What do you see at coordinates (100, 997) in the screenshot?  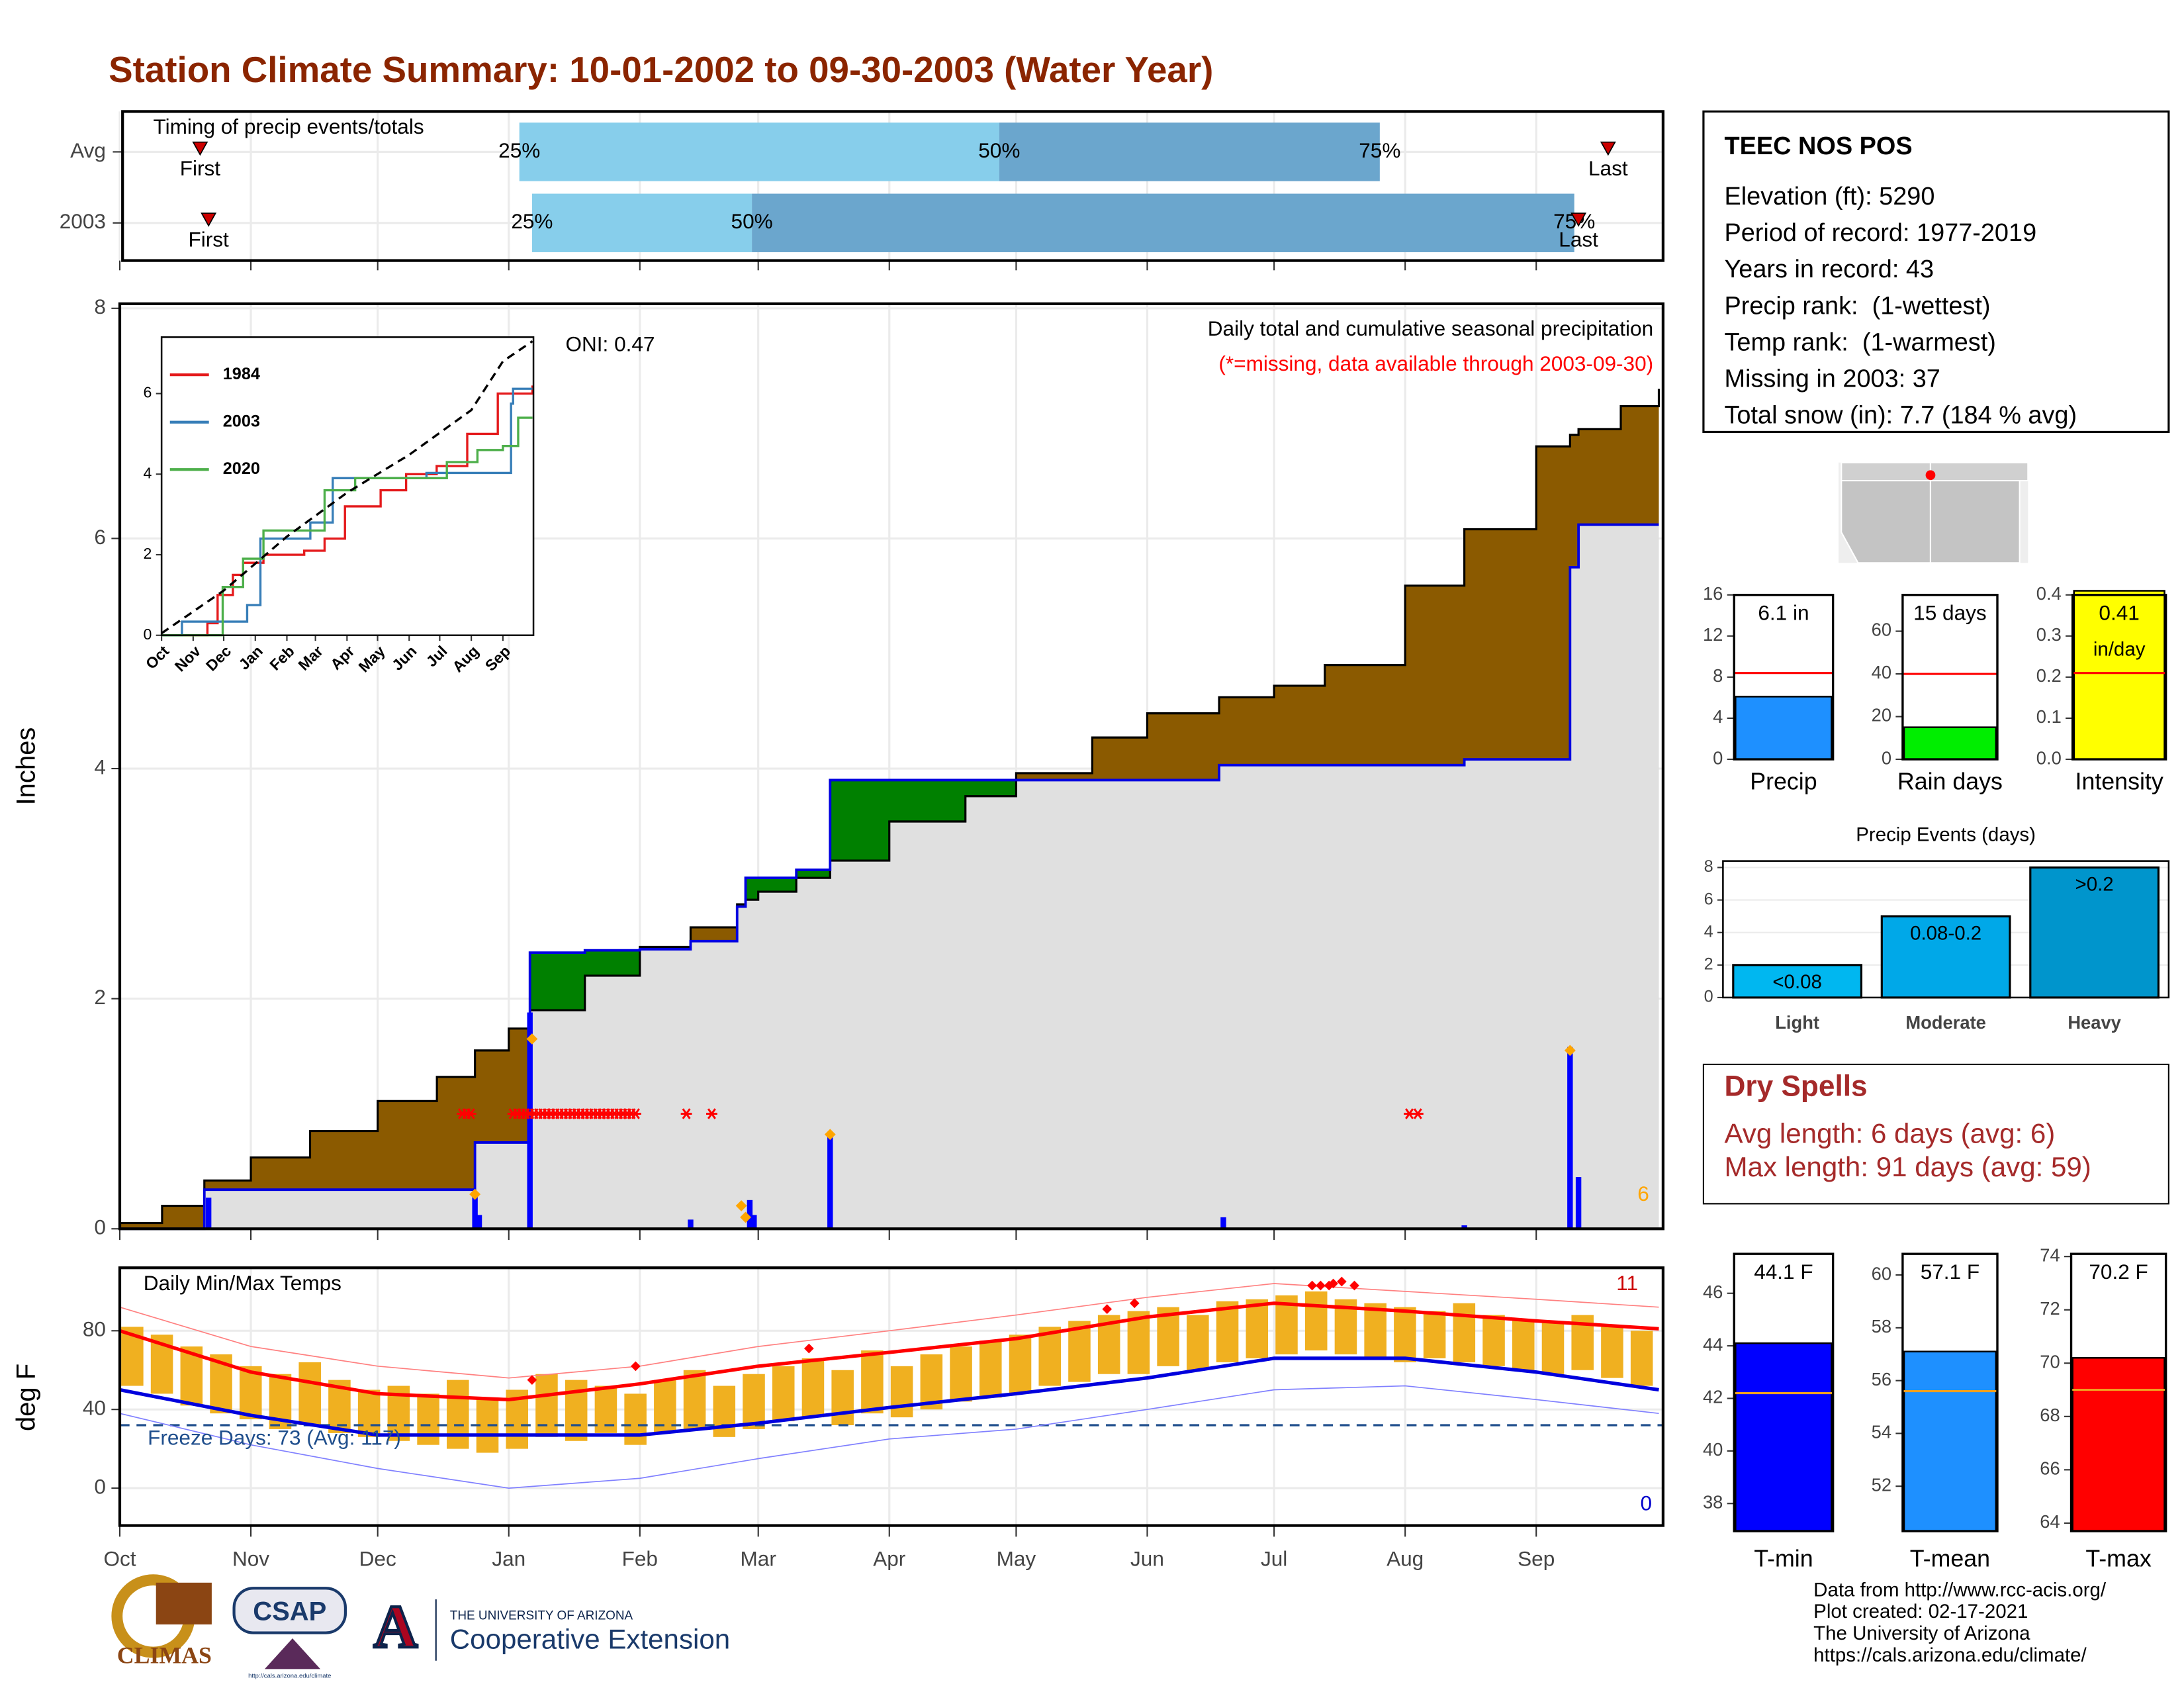 I see `y-tick-label: 2` at bounding box center [100, 997].